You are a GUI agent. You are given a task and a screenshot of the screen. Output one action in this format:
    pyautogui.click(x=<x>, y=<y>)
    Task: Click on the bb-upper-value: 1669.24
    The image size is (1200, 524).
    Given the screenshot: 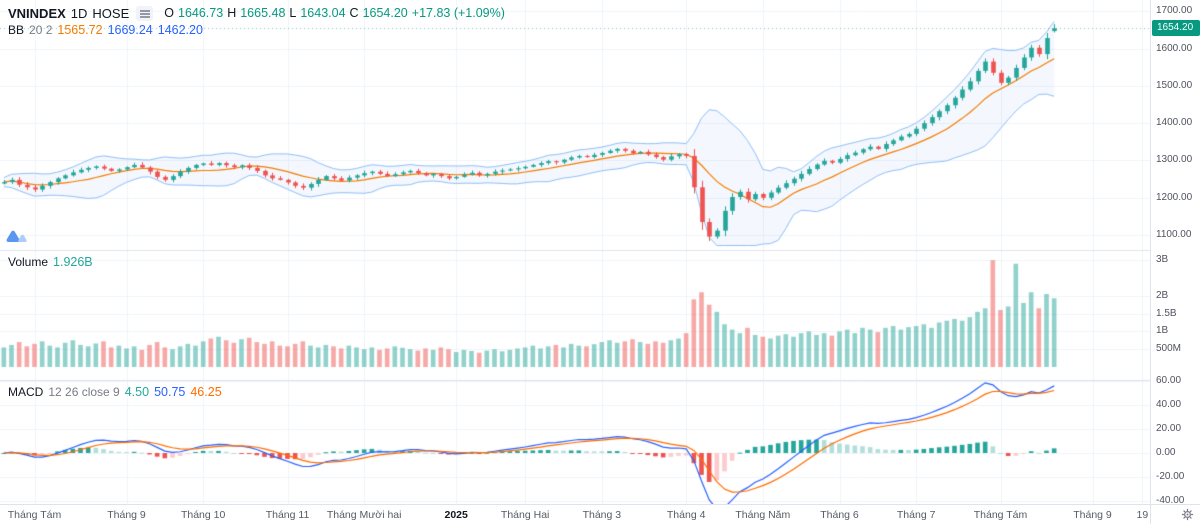 What is the action you would take?
    pyautogui.click(x=130, y=30)
    